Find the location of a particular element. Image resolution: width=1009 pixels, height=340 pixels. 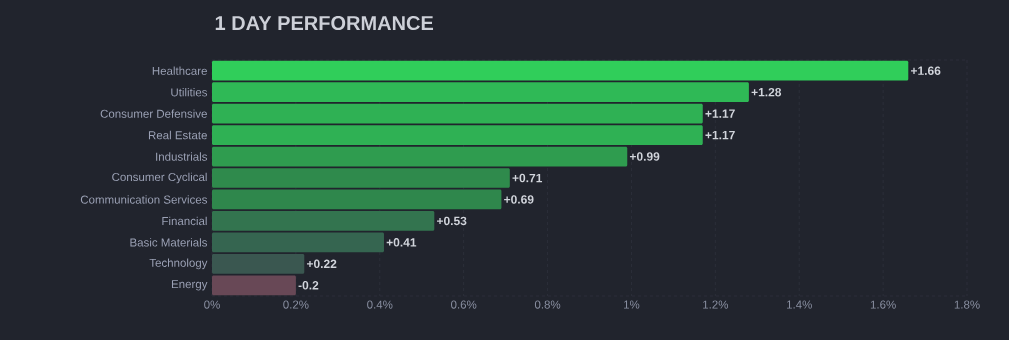

data-label: +0.69 is located at coordinates (519, 199).